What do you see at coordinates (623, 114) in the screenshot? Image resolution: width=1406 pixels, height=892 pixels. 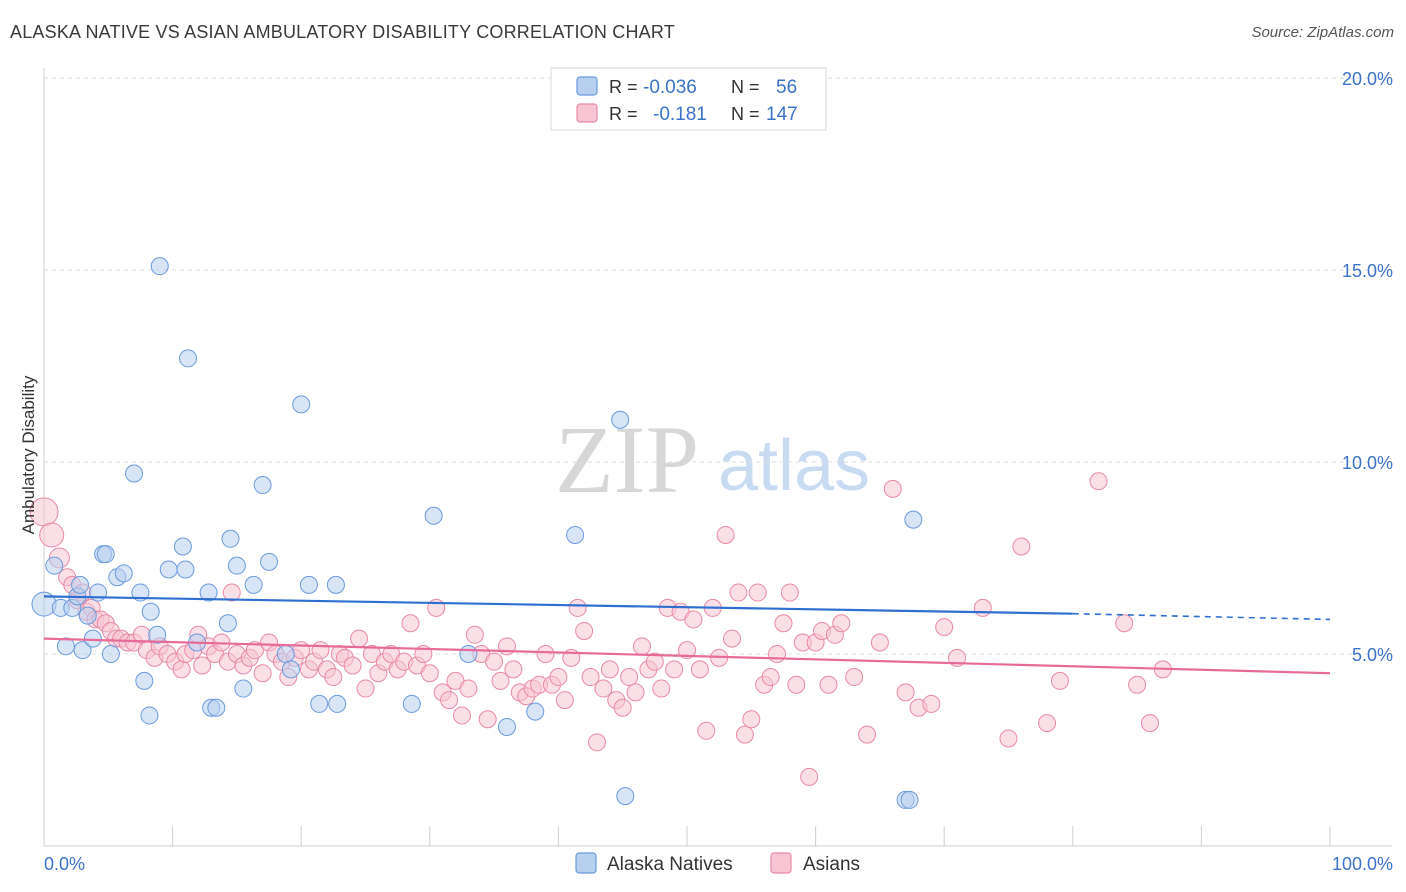 I see `legend-r-label-2: R =` at bounding box center [623, 114].